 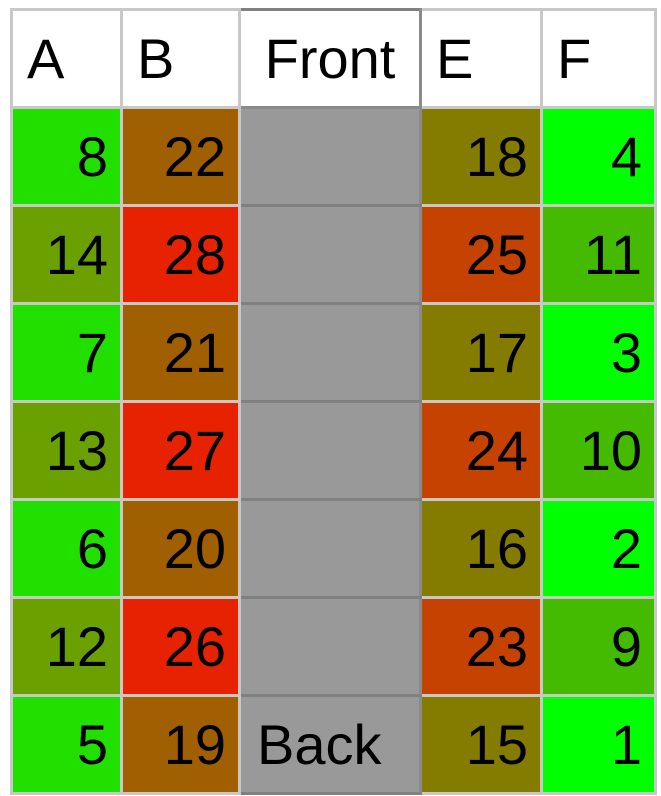 I want to click on seat-cell-e: 15, so click(x=481, y=744).